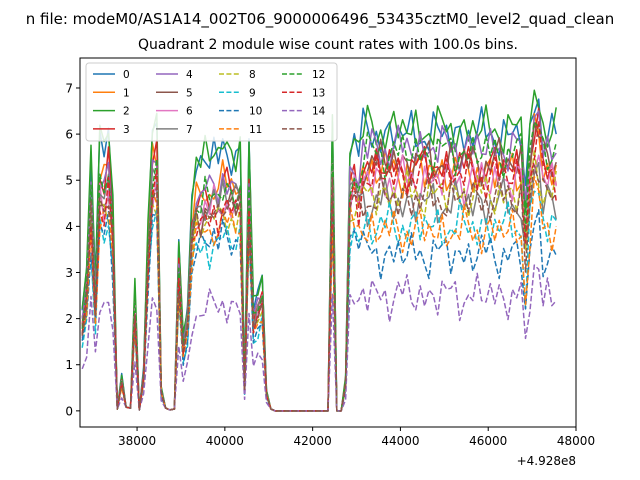  I want to click on y-tick-label: 5, so click(69, 181).